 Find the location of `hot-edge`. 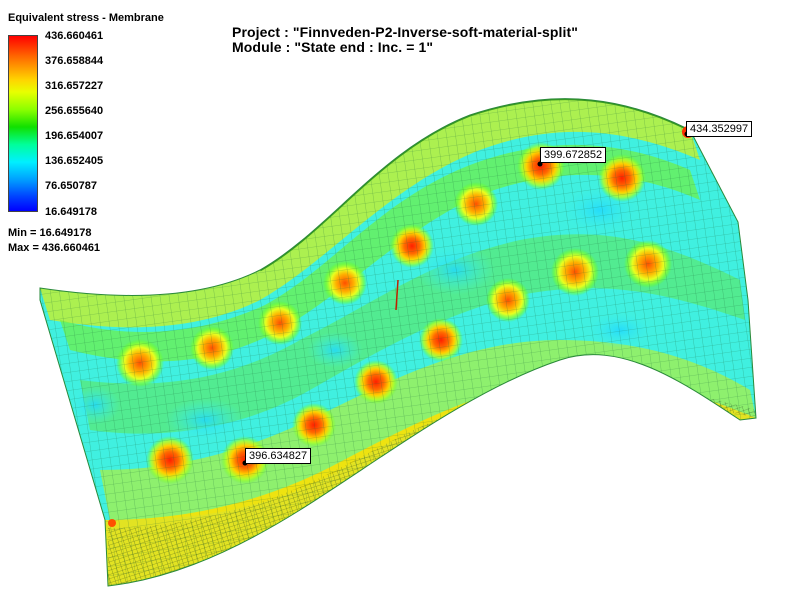

hot-edge is located at coordinates (112, 523).